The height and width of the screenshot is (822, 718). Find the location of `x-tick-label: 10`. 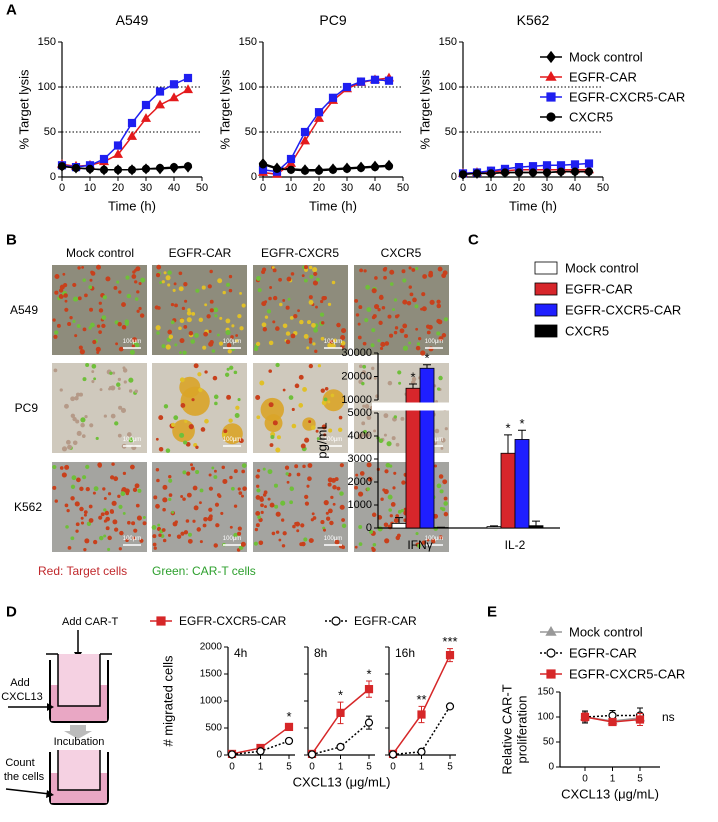

x-tick-label: 10 is located at coordinates (90, 188).